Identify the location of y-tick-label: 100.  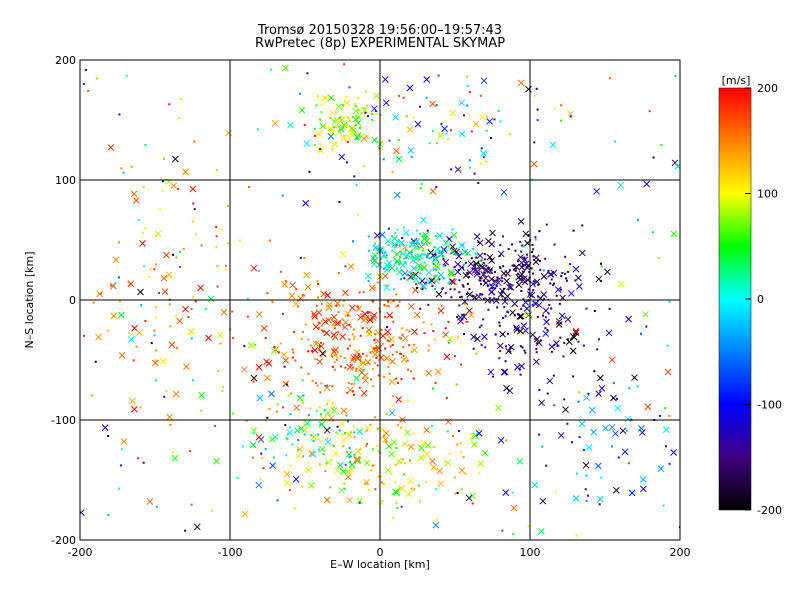
(65, 180).